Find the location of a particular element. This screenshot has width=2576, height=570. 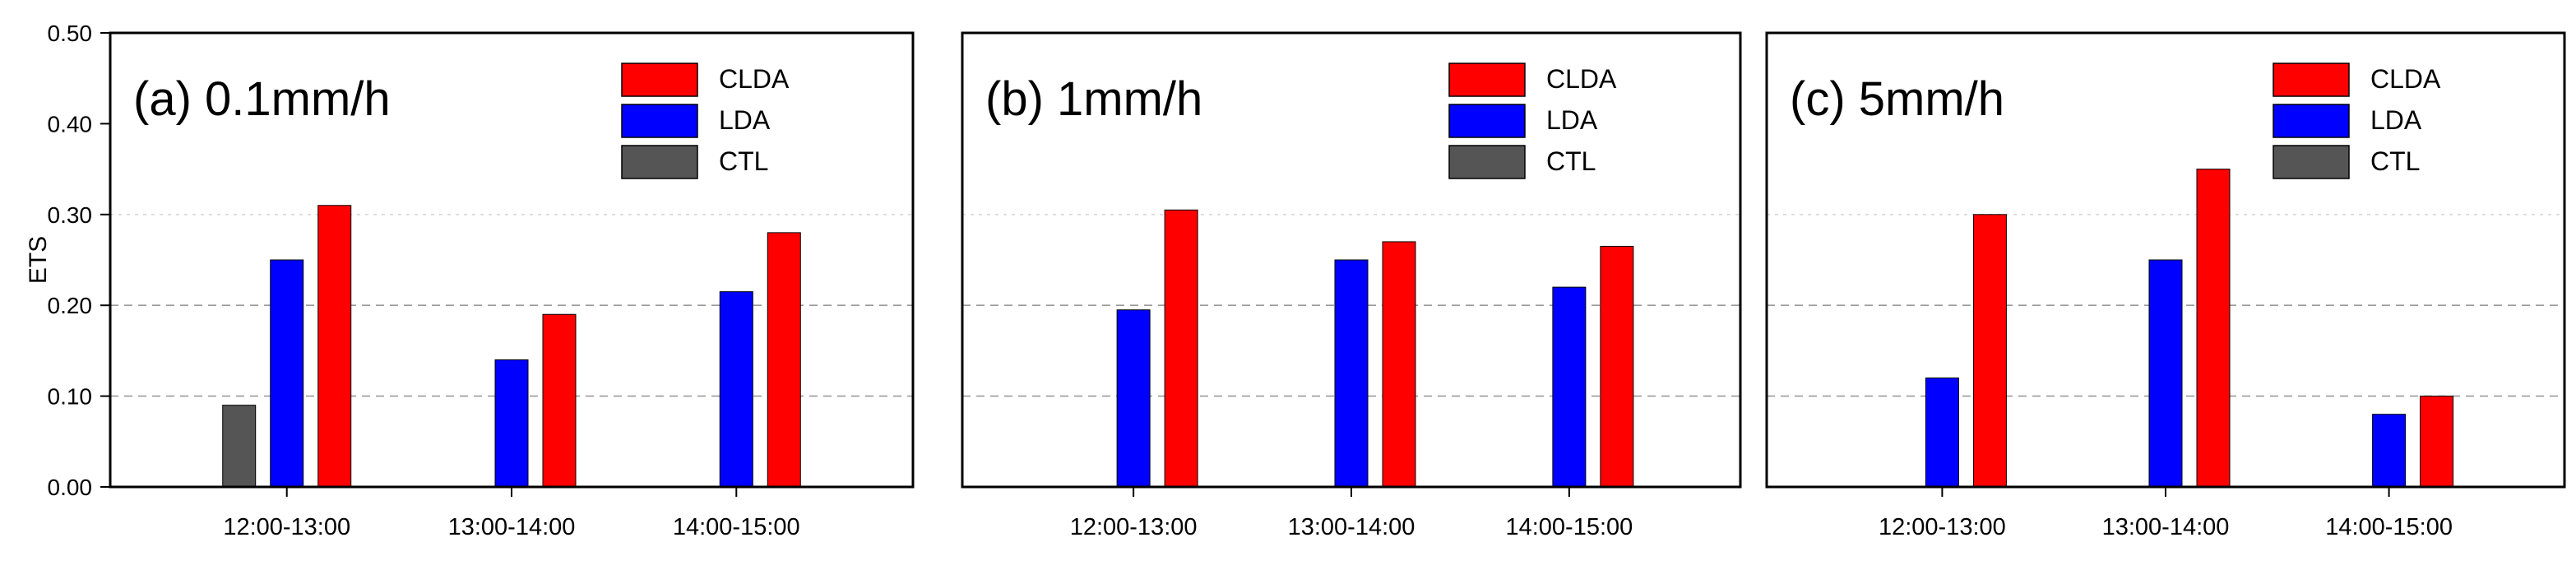

y-tick-label: 0.50 is located at coordinates (71, 33).